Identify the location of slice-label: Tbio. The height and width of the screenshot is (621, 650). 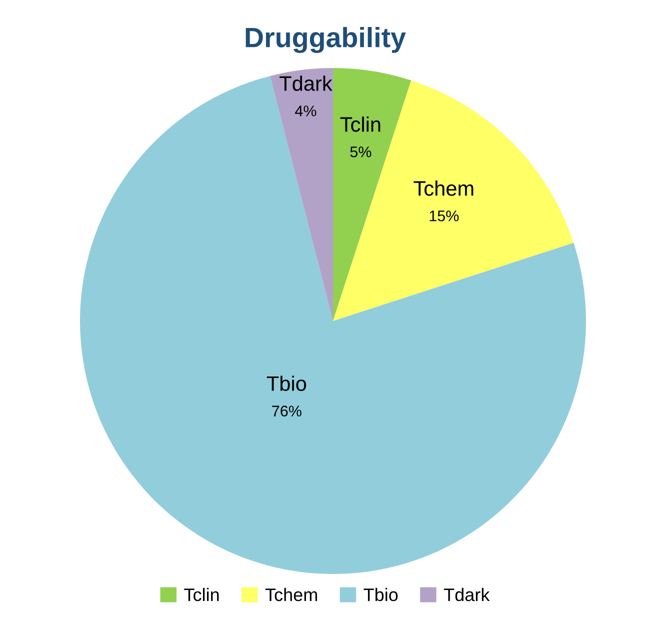
(286, 384).